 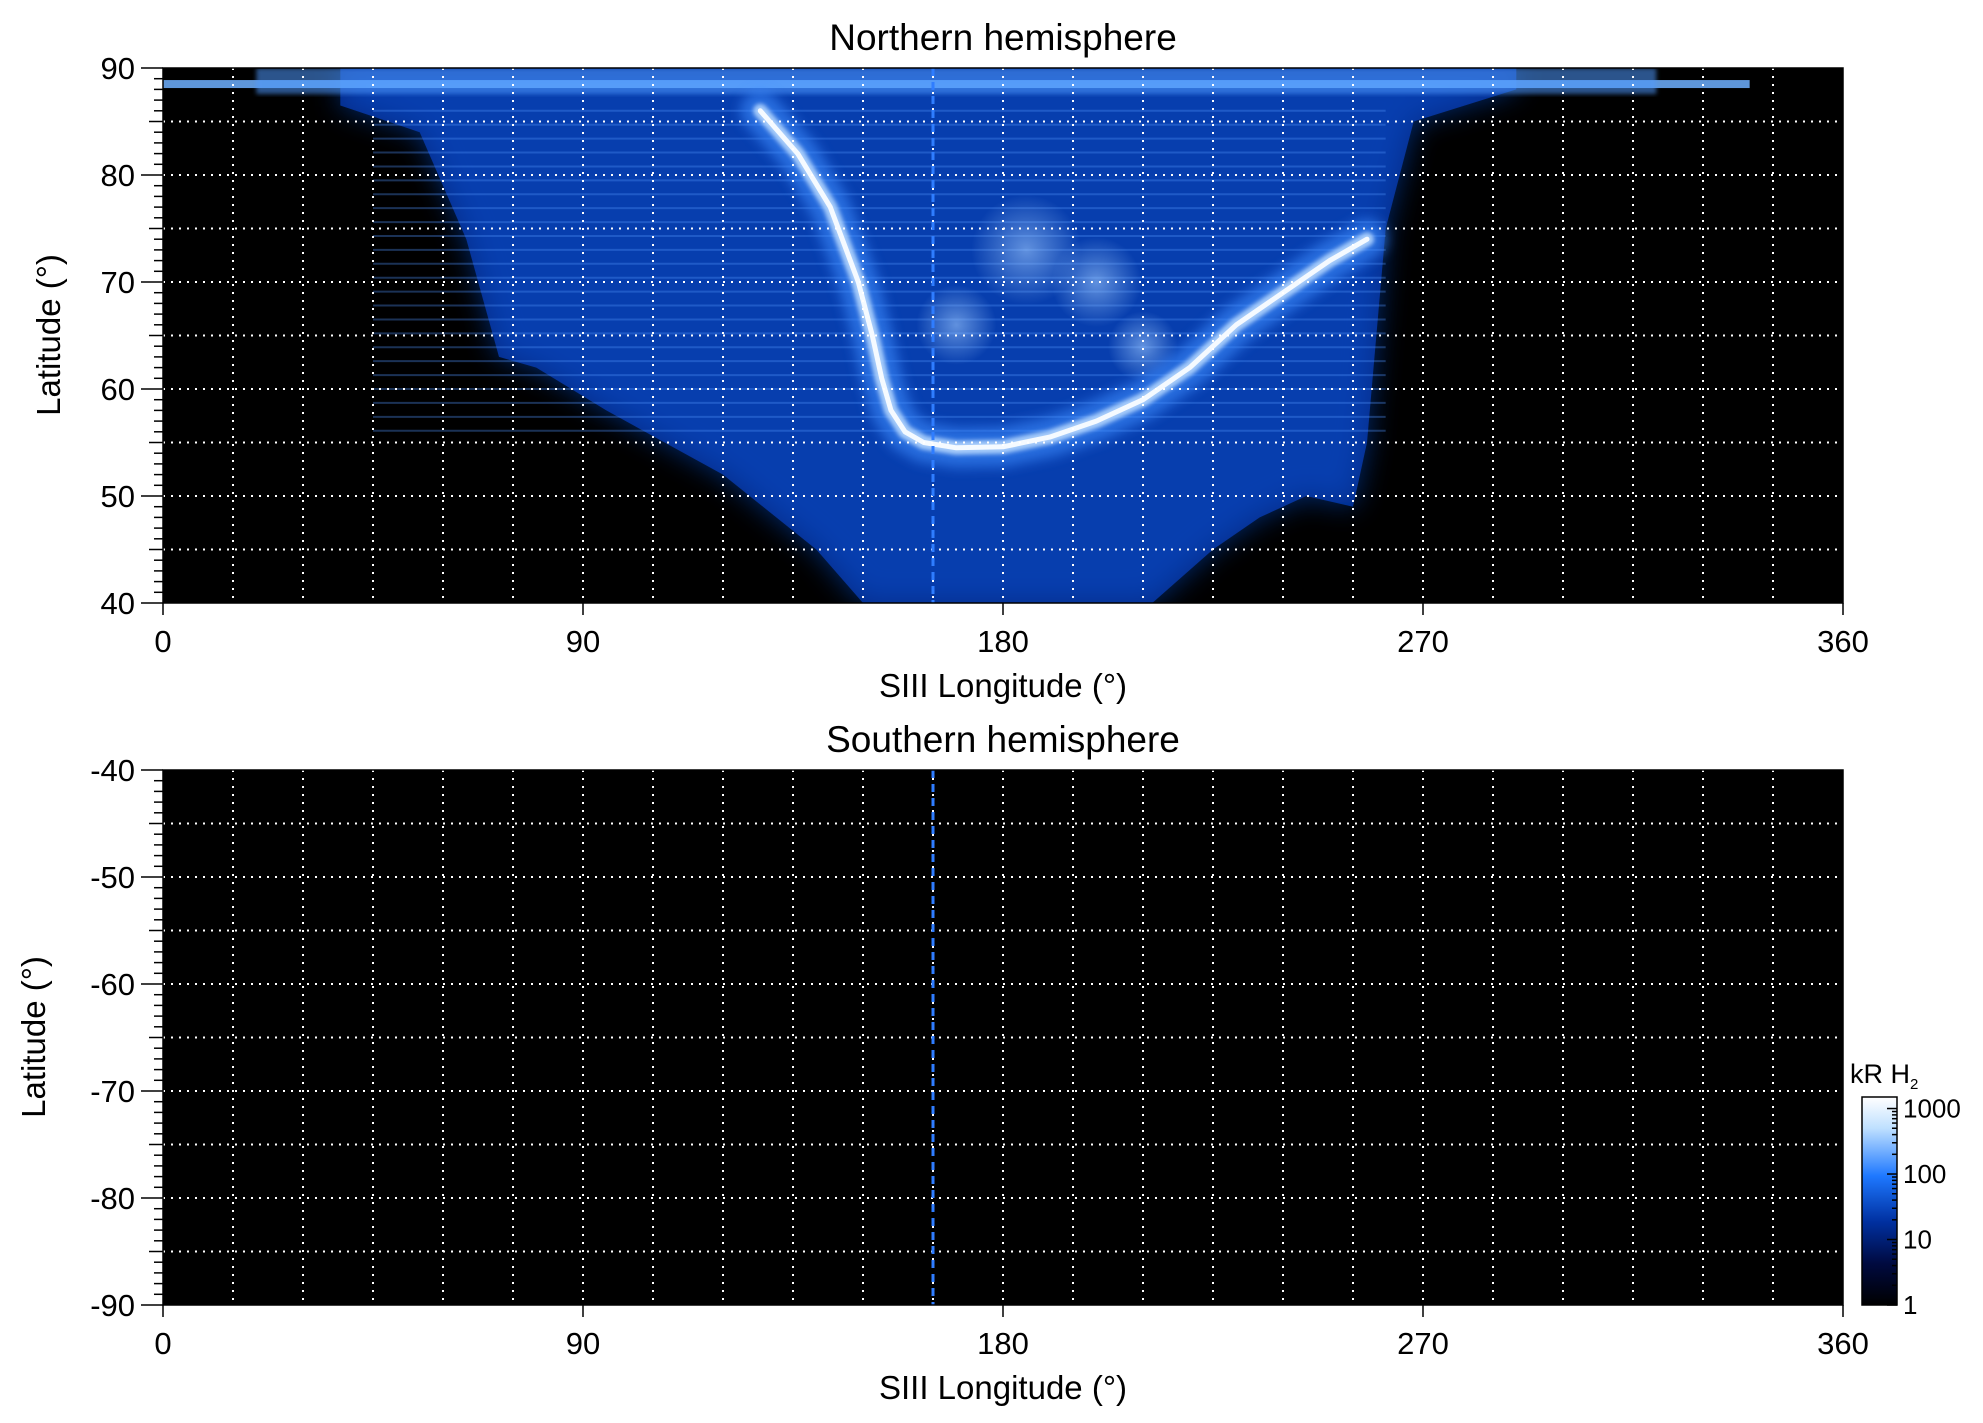 I want to click on south-xlabel: SIII Longitude (°), so click(x=1003, y=1387).